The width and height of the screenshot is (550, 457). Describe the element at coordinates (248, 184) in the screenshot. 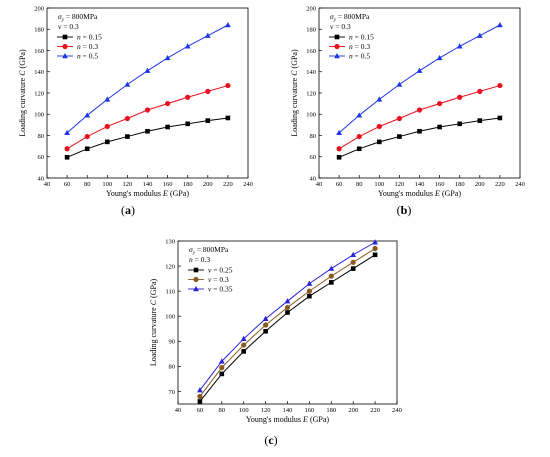

I see `x-tick-label: 240` at that location.